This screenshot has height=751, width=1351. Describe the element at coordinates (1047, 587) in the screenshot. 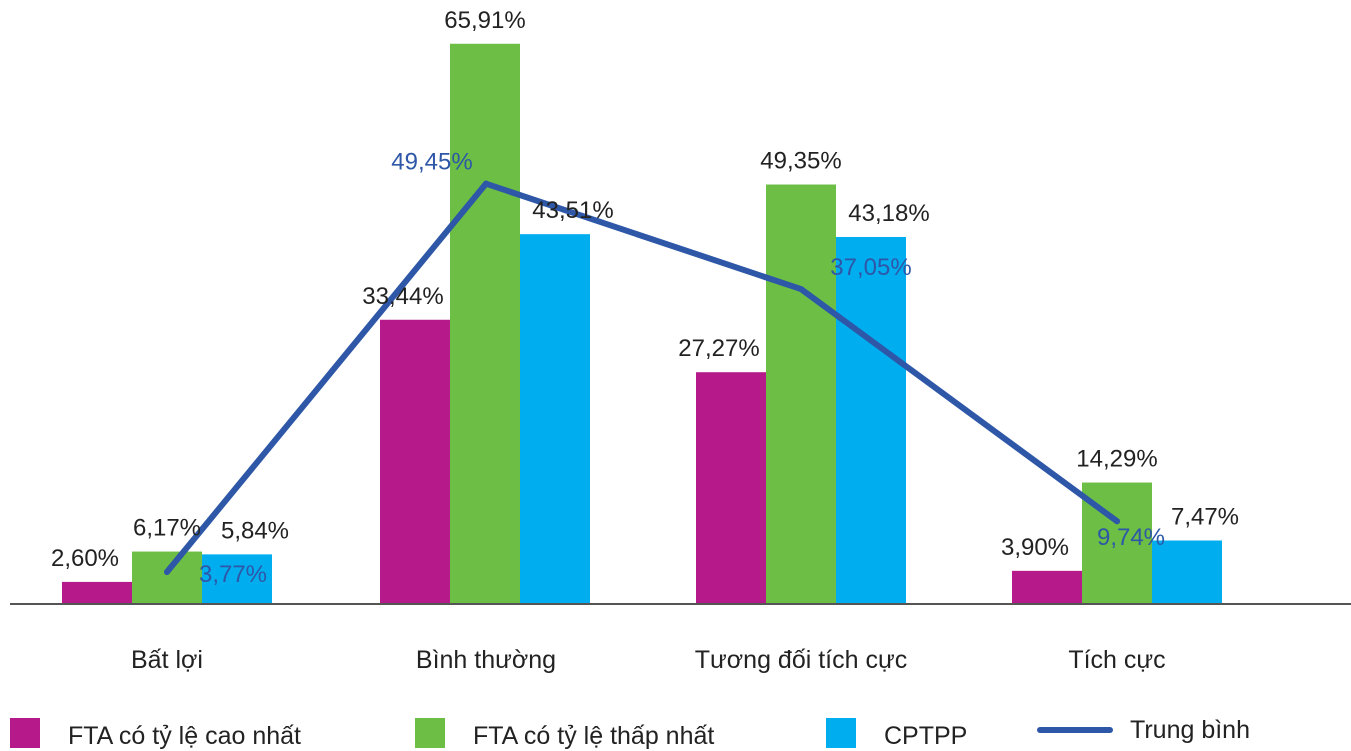

I see `bar-fta-co-ty-le-cao-nhat-tich-cuc` at that location.